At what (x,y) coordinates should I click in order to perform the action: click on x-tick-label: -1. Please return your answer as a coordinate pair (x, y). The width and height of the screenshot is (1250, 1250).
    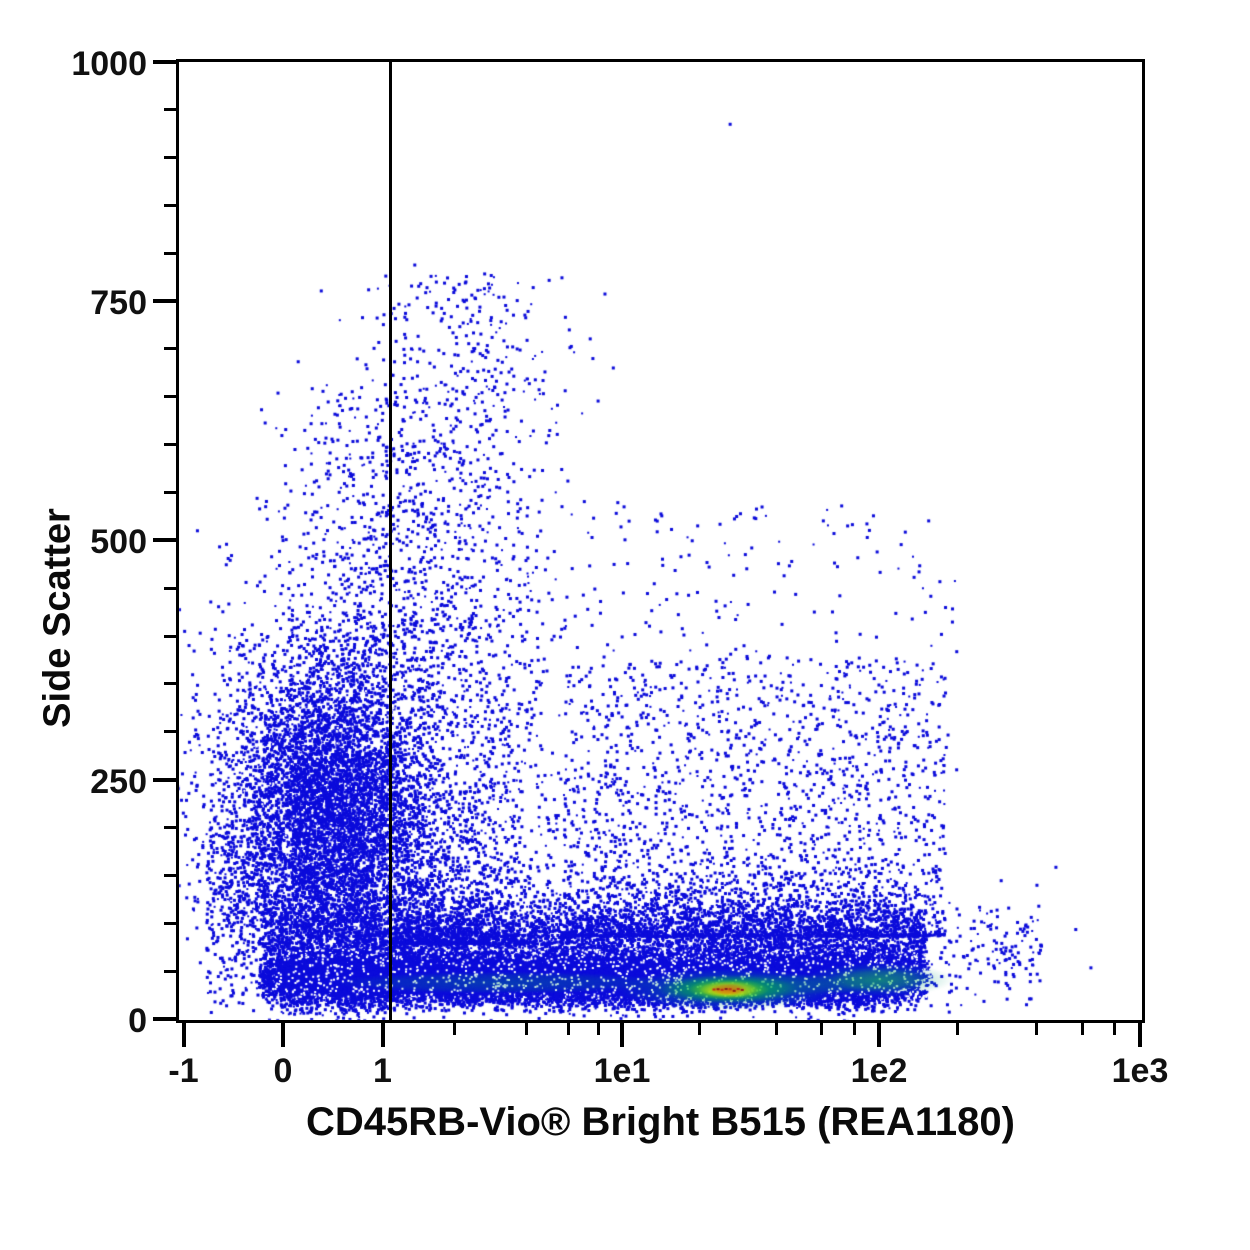
    Looking at the image, I should click on (183, 1071).